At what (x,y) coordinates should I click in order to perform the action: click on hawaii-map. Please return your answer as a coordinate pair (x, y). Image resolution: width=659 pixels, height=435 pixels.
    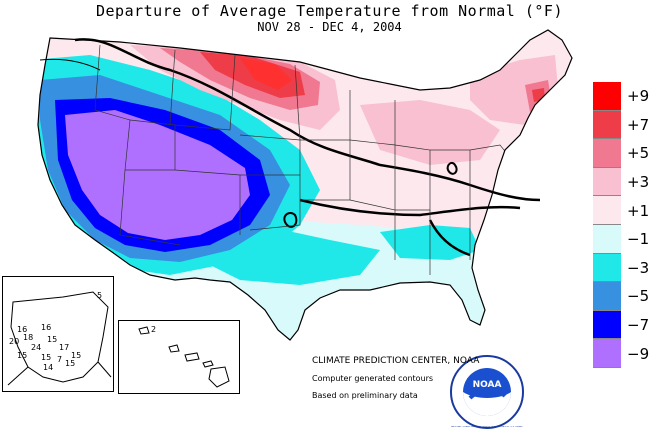
    Looking at the image, I should click on (184, 357).